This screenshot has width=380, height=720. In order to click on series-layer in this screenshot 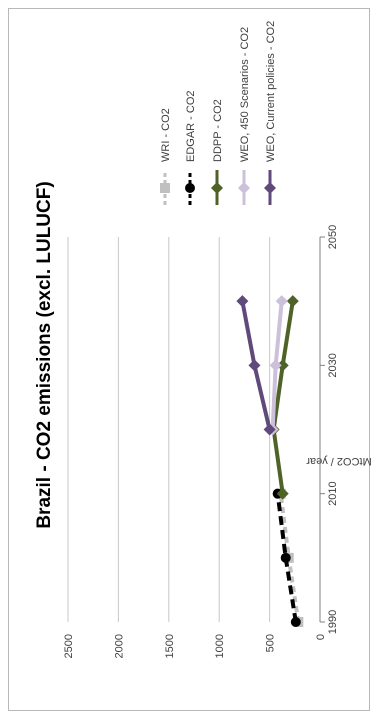, I will do `click(270, 461)`.